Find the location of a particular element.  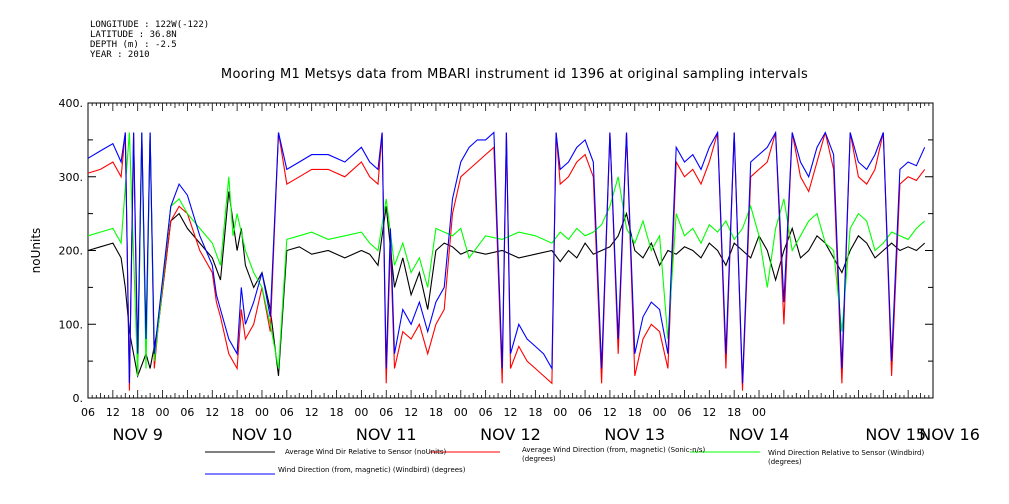

day-label: NOV 9 is located at coordinates (137, 434).